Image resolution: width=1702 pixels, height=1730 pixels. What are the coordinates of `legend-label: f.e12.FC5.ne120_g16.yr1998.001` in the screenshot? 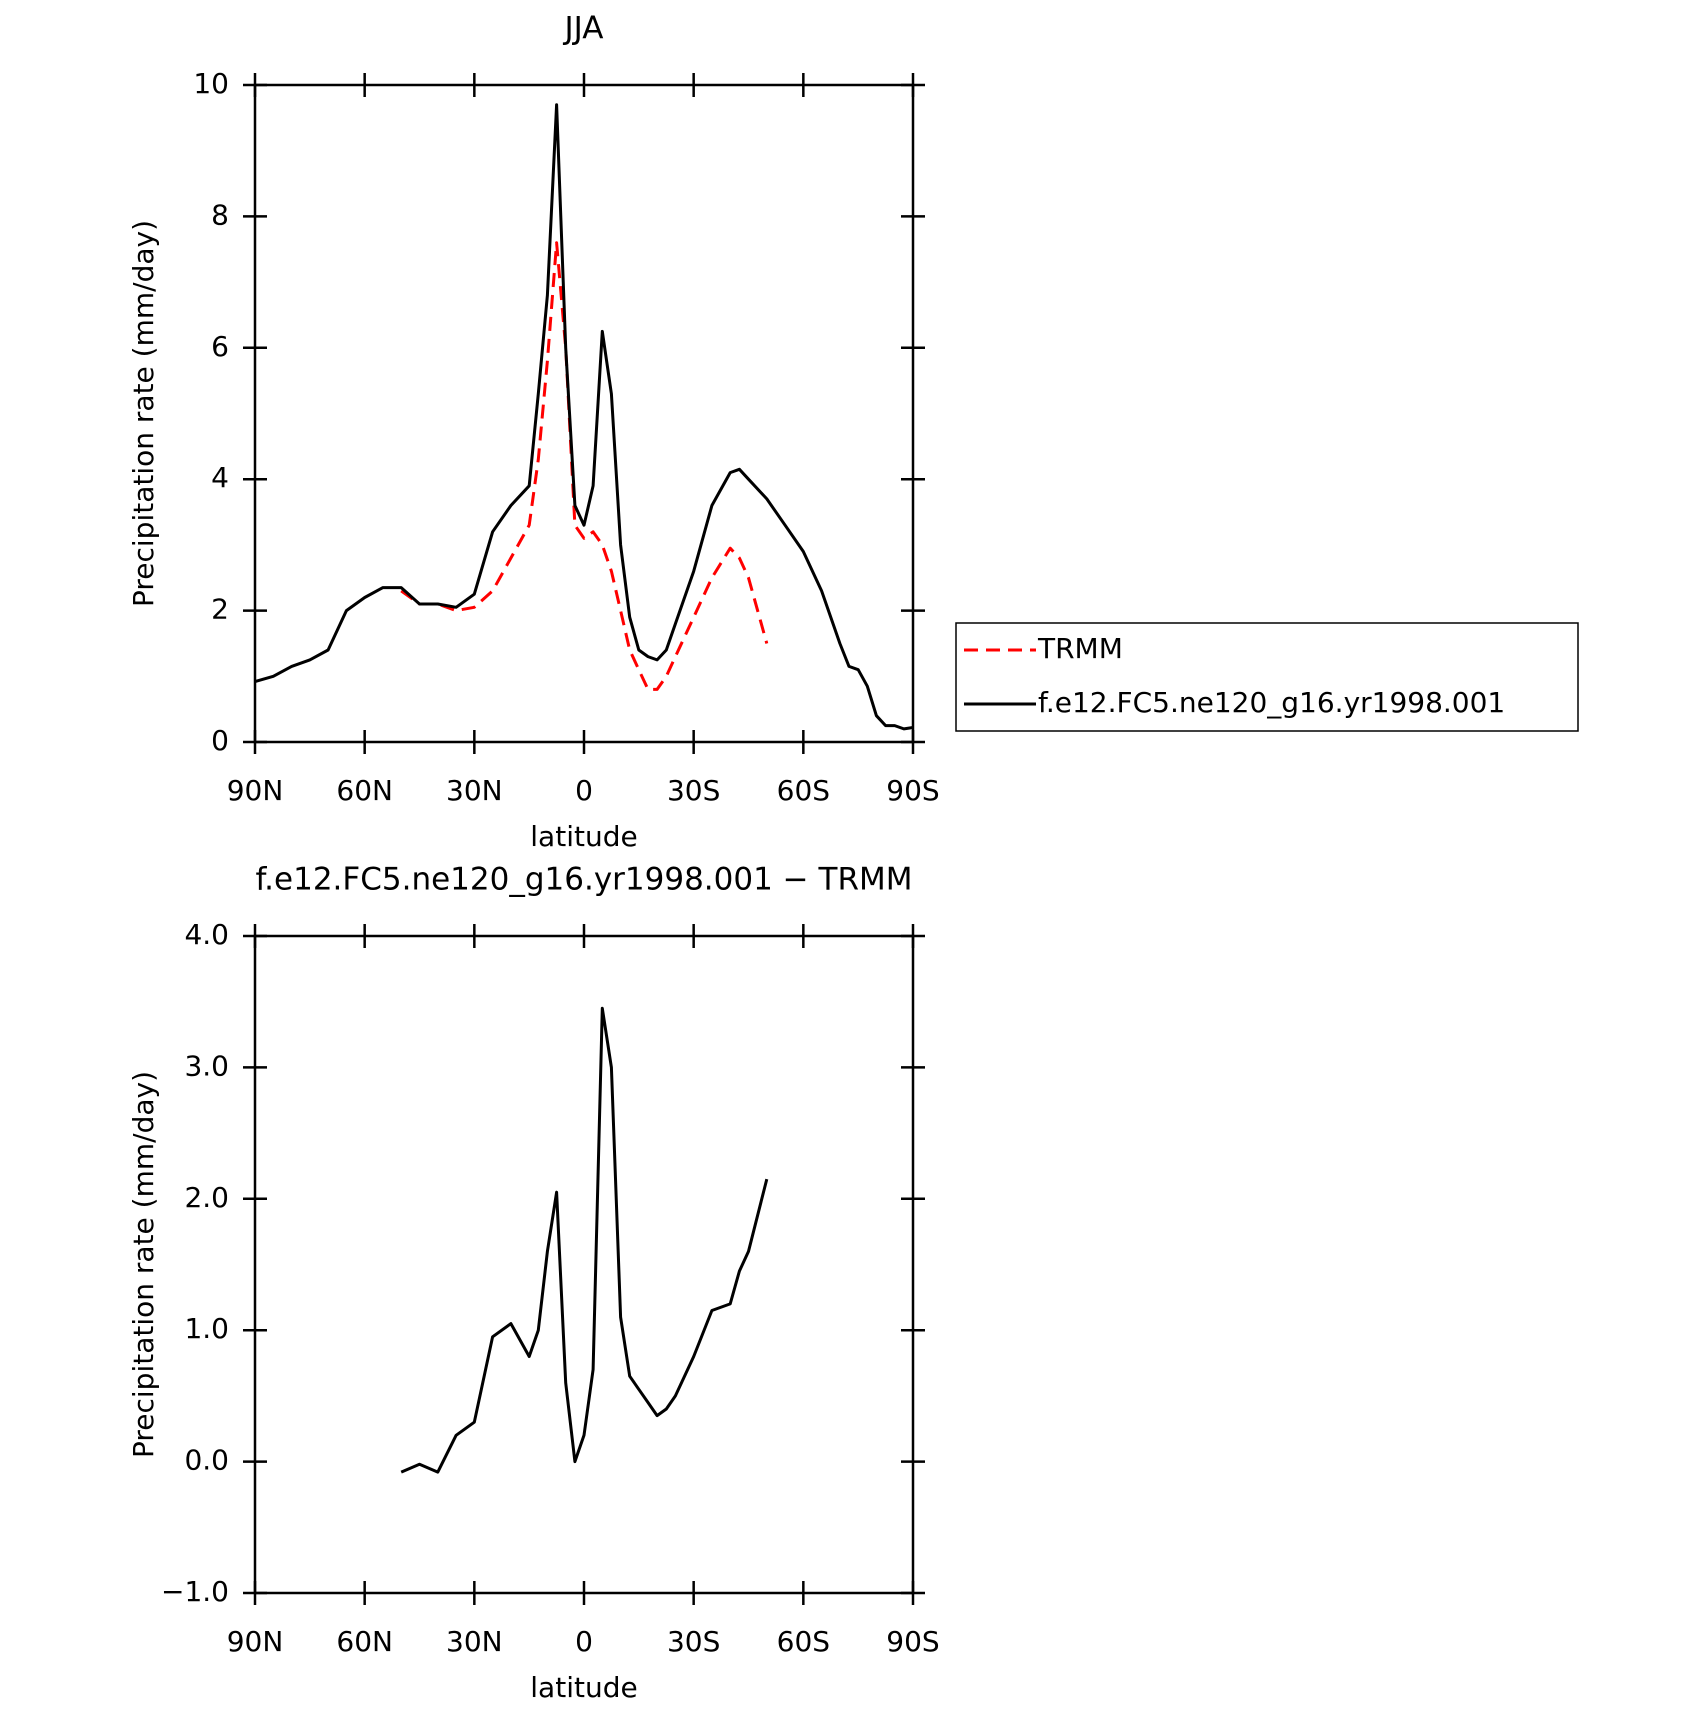 It's located at (1271, 702).